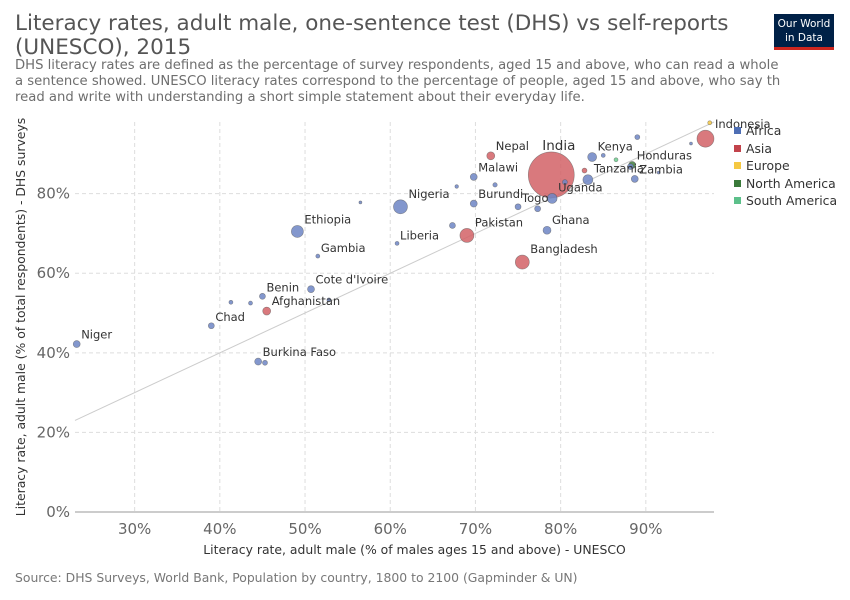  What do you see at coordinates (804, 24) in the screenshot?
I see `logo-line-1: Our World` at bounding box center [804, 24].